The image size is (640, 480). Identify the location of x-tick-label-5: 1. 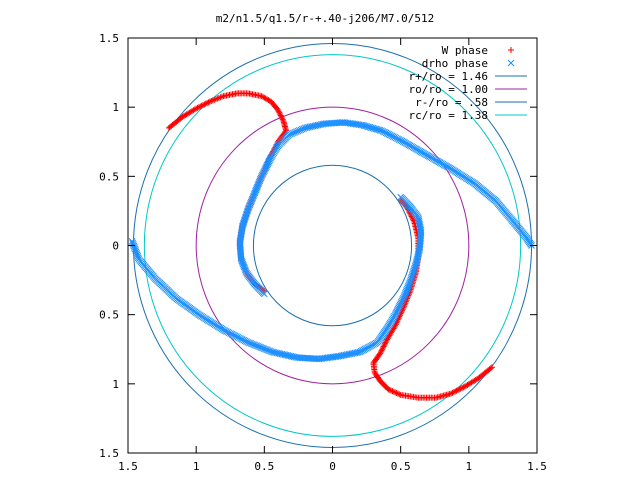
(469, 466).